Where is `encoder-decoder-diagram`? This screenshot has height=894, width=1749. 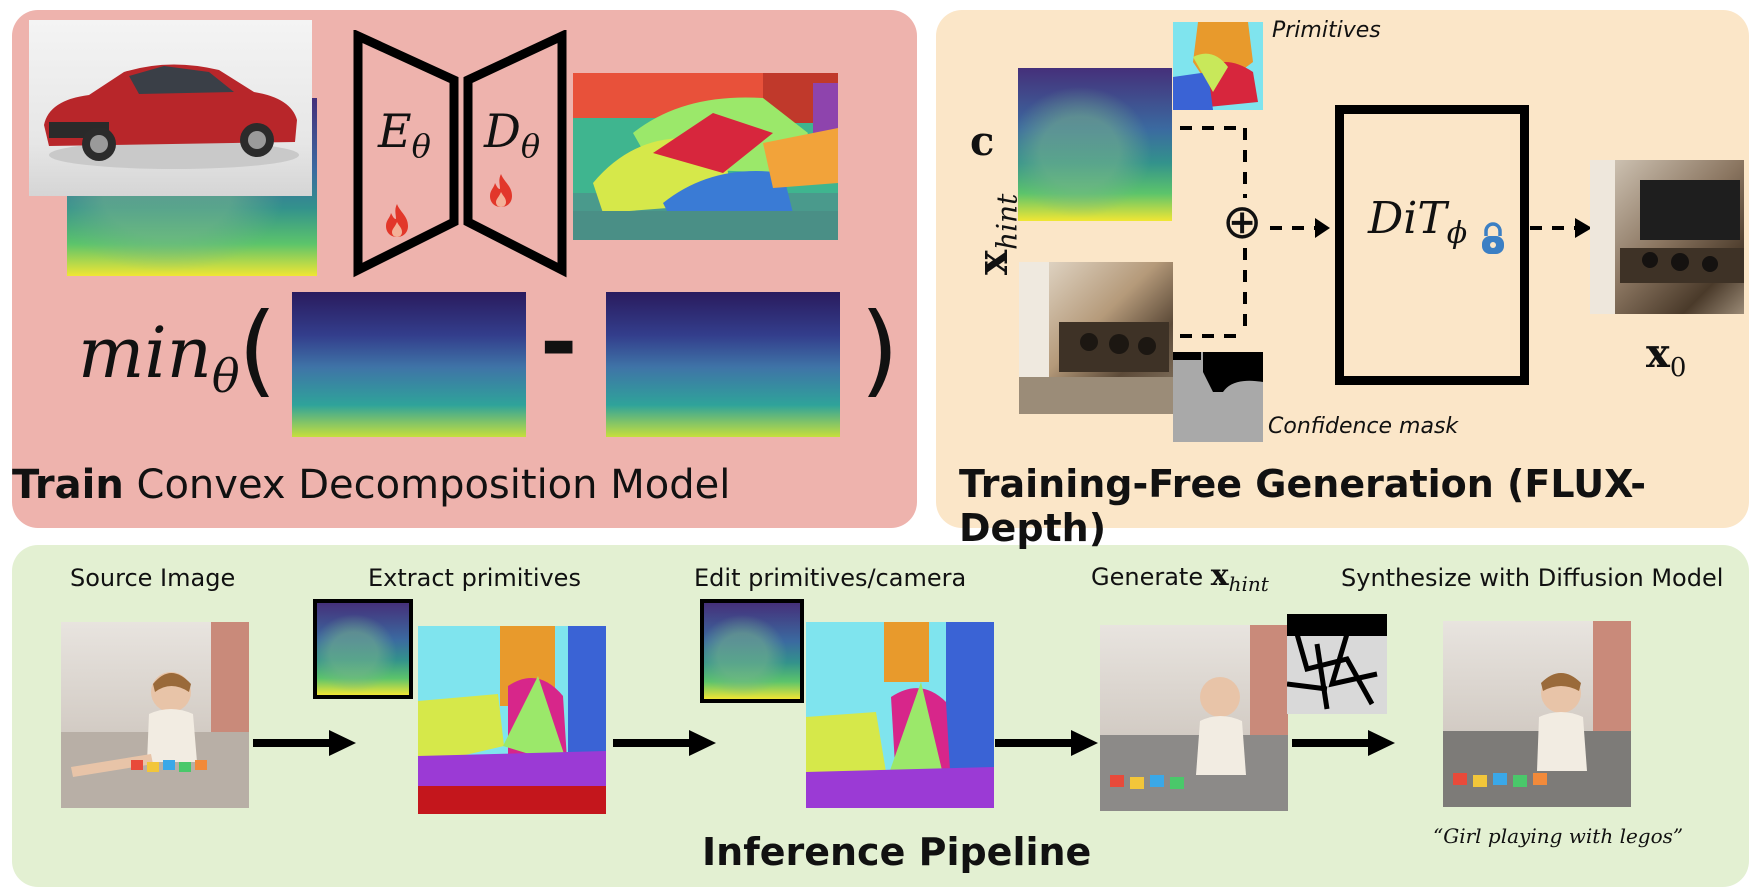
encoder-decoder-diagram is located at coordinates (460, 154).